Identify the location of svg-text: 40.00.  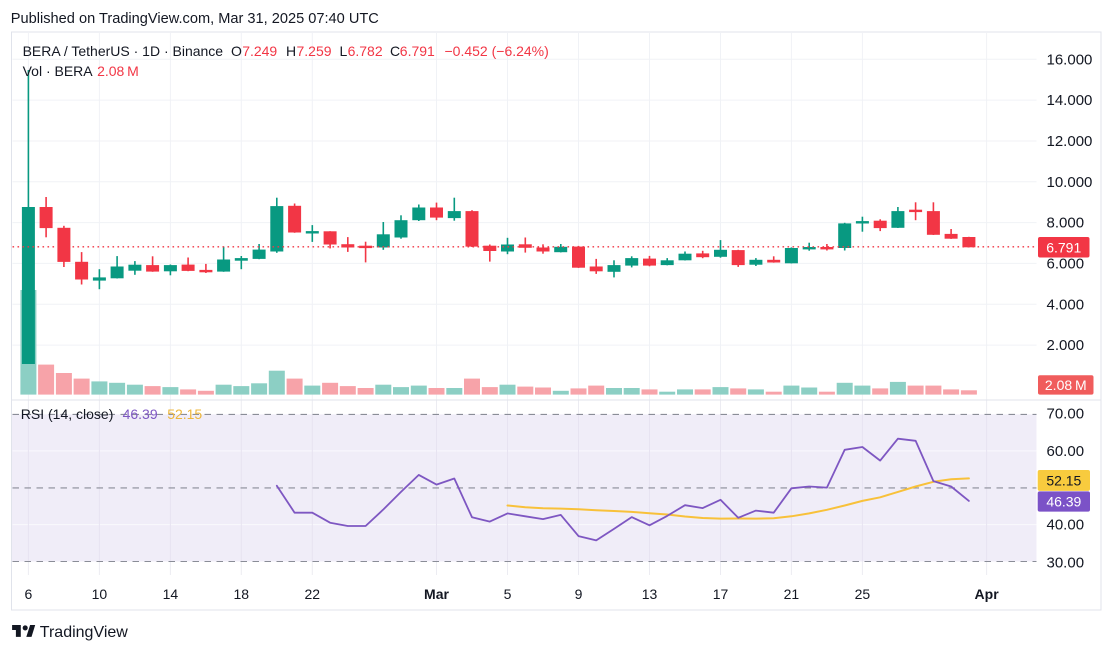
(1066, 525).